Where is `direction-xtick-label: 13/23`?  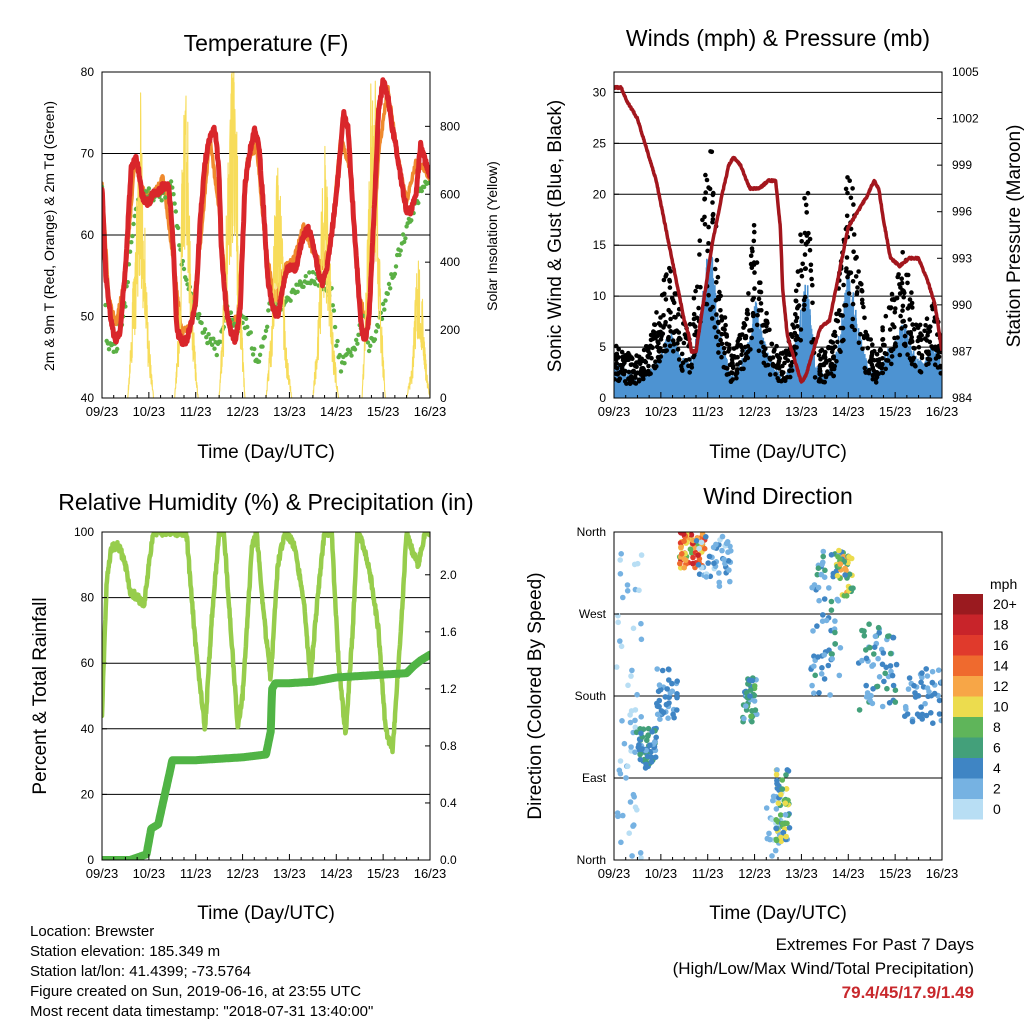 direction-xtick-label: 13/23 is located at coordinates (801, 873).